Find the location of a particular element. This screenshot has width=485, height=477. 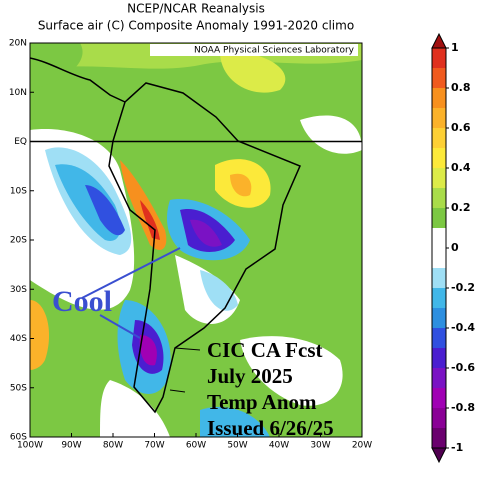

colorbar-tick-label: -1 is located at coordinates (457, 447).